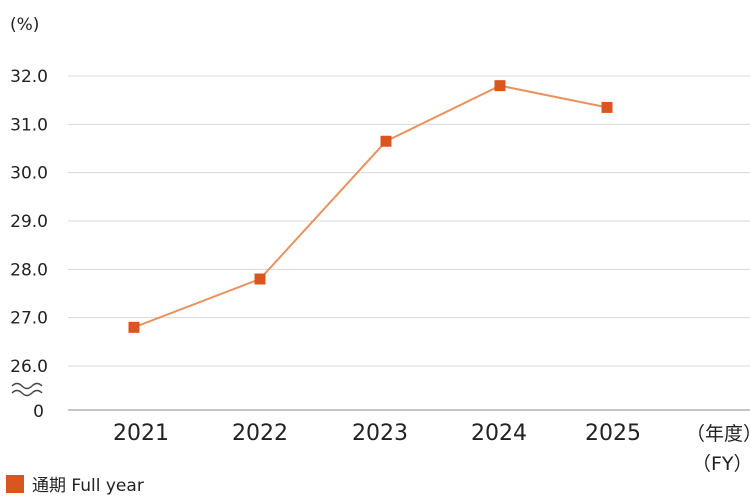 This screenshot has width=750, height=500. Describe the element at coordinates (499, 433) in the screenshot. I see `x-tick-label: 2024` at that location.